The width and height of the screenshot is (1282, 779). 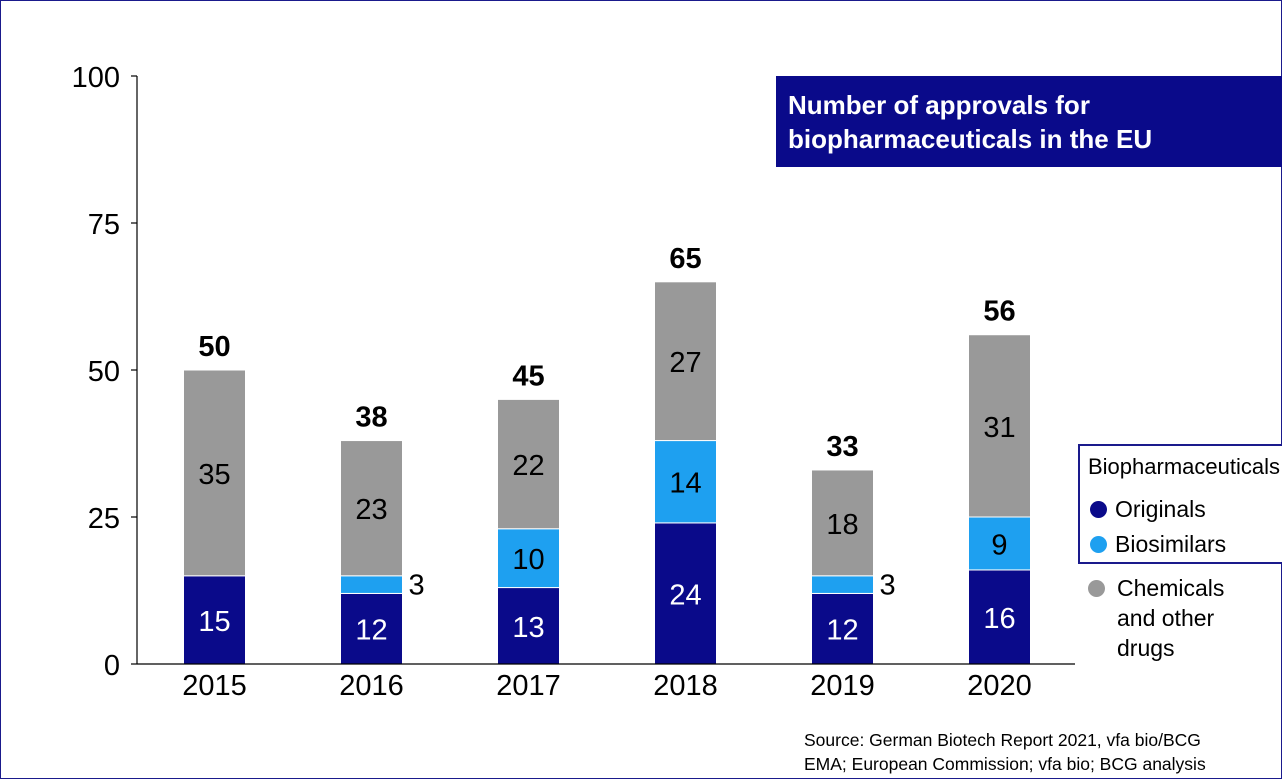 I want to click on legend-label-chemicals-line-3: drugs, so click(x=1146, y=648).